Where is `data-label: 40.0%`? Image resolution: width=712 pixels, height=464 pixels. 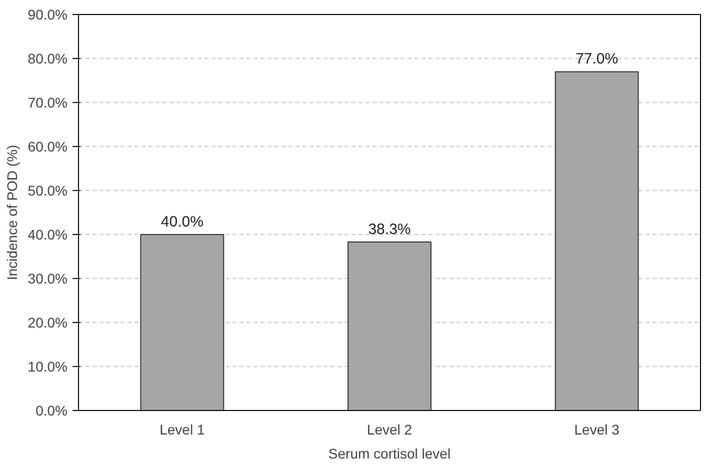
data-label: 40.0% is located at coordinates (182, 222).